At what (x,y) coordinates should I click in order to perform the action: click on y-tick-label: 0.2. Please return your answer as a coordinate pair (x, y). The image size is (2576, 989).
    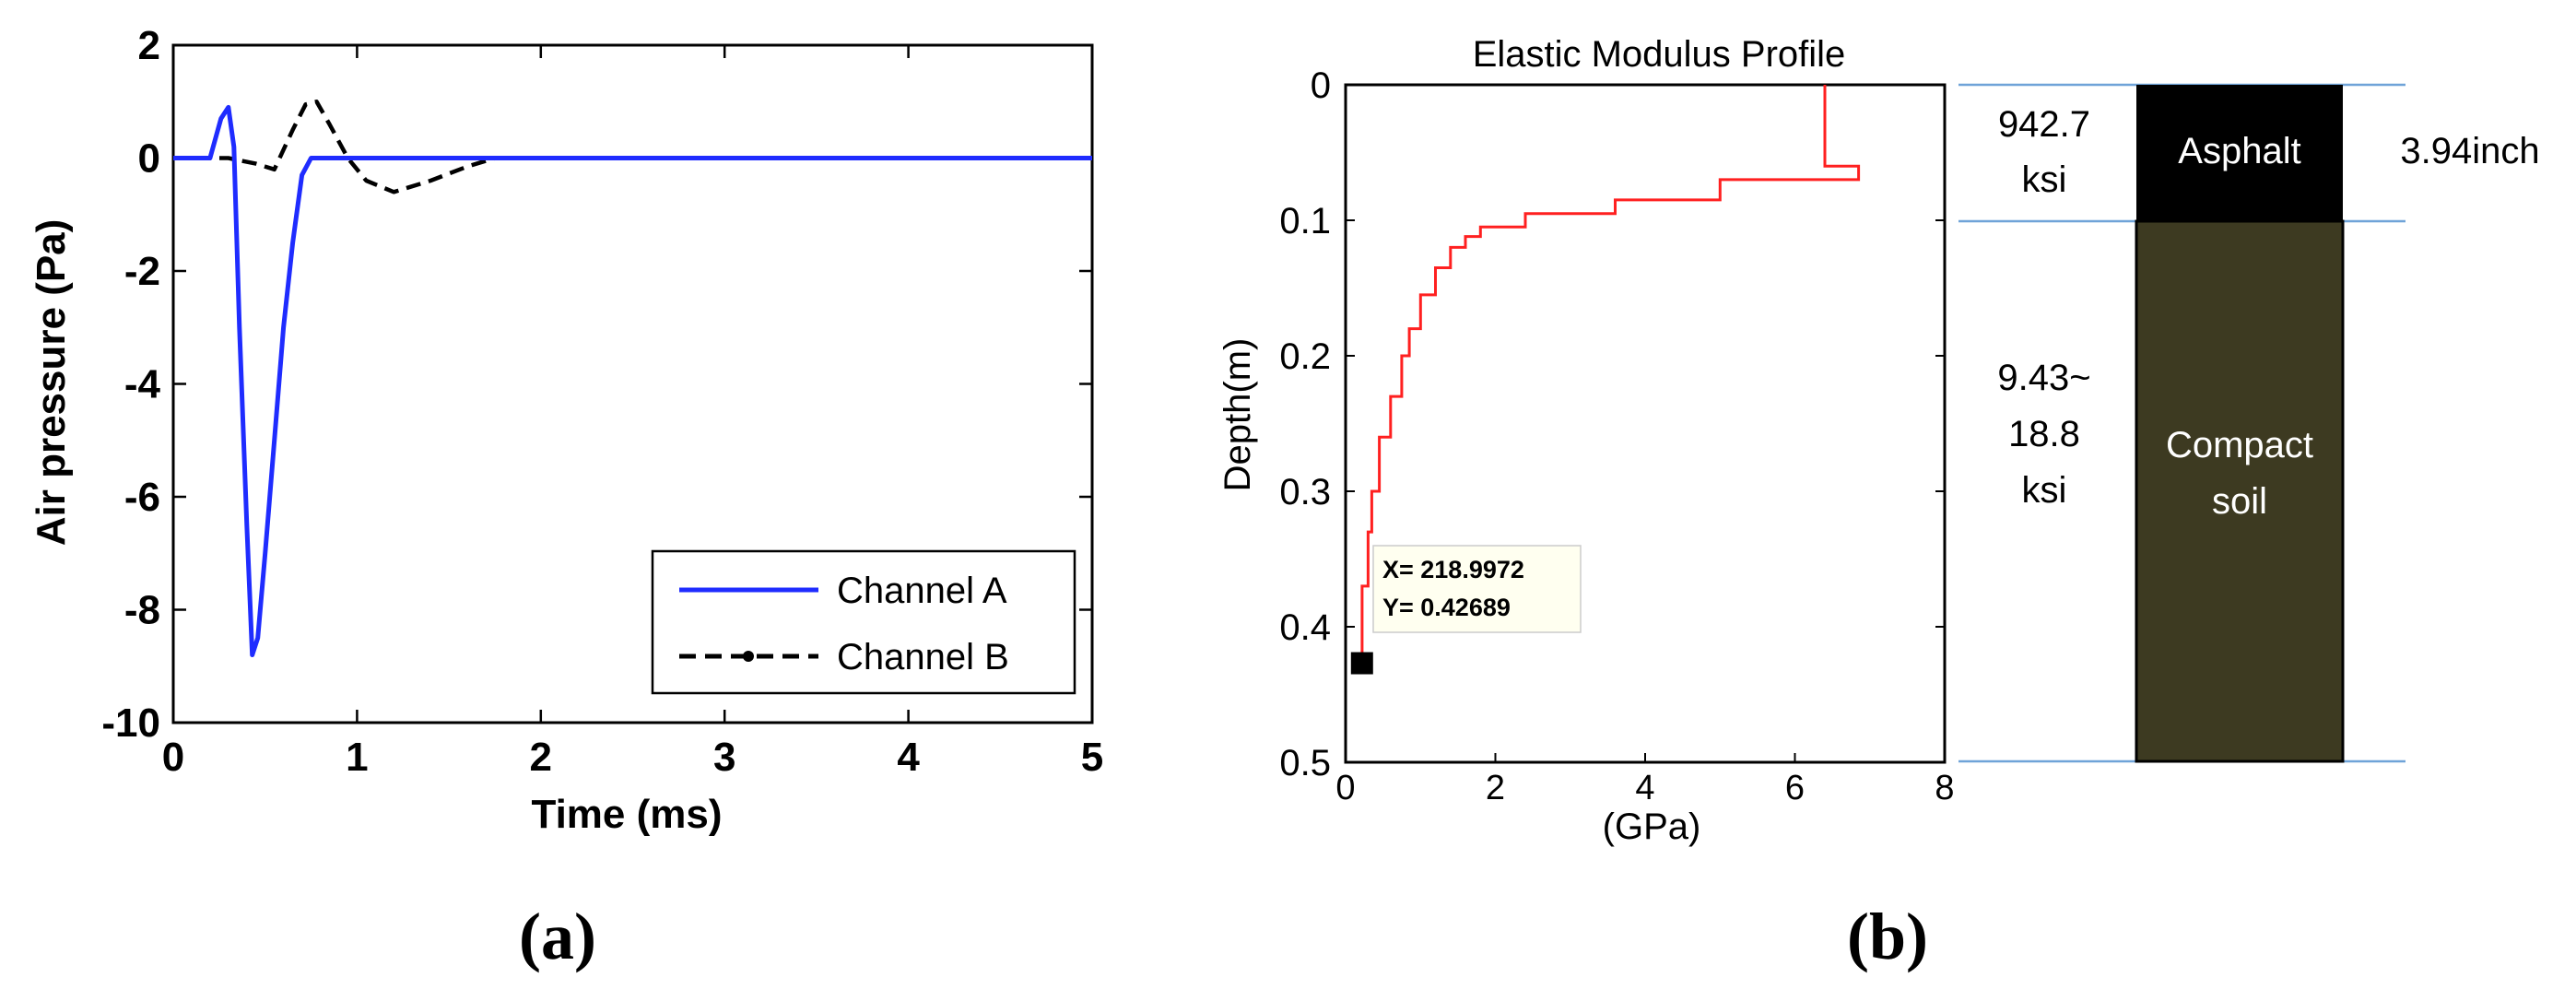
    Looking at the image, I should click on (1305, 356).